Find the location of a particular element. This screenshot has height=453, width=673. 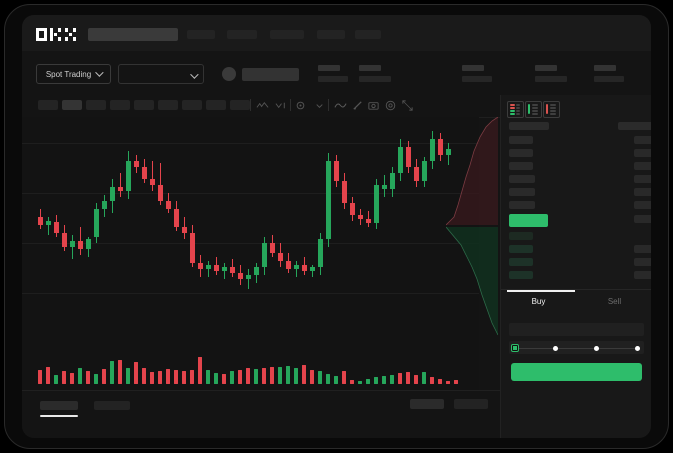

tab-order-history is located at coordinates (112, 405).